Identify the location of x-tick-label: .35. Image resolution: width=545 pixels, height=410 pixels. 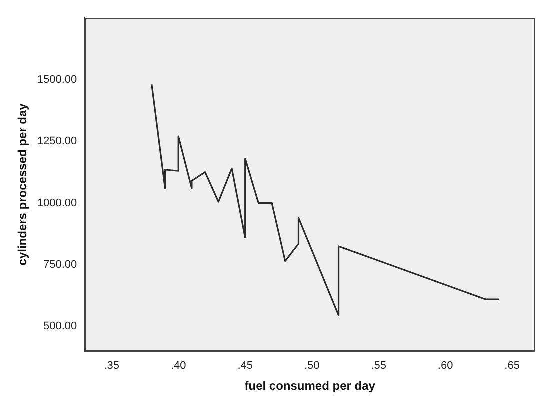
(112, 366).